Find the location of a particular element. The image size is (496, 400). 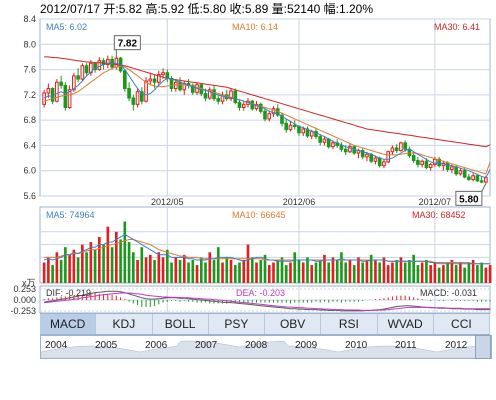

macd-lines is located at coordinates (267, 301).